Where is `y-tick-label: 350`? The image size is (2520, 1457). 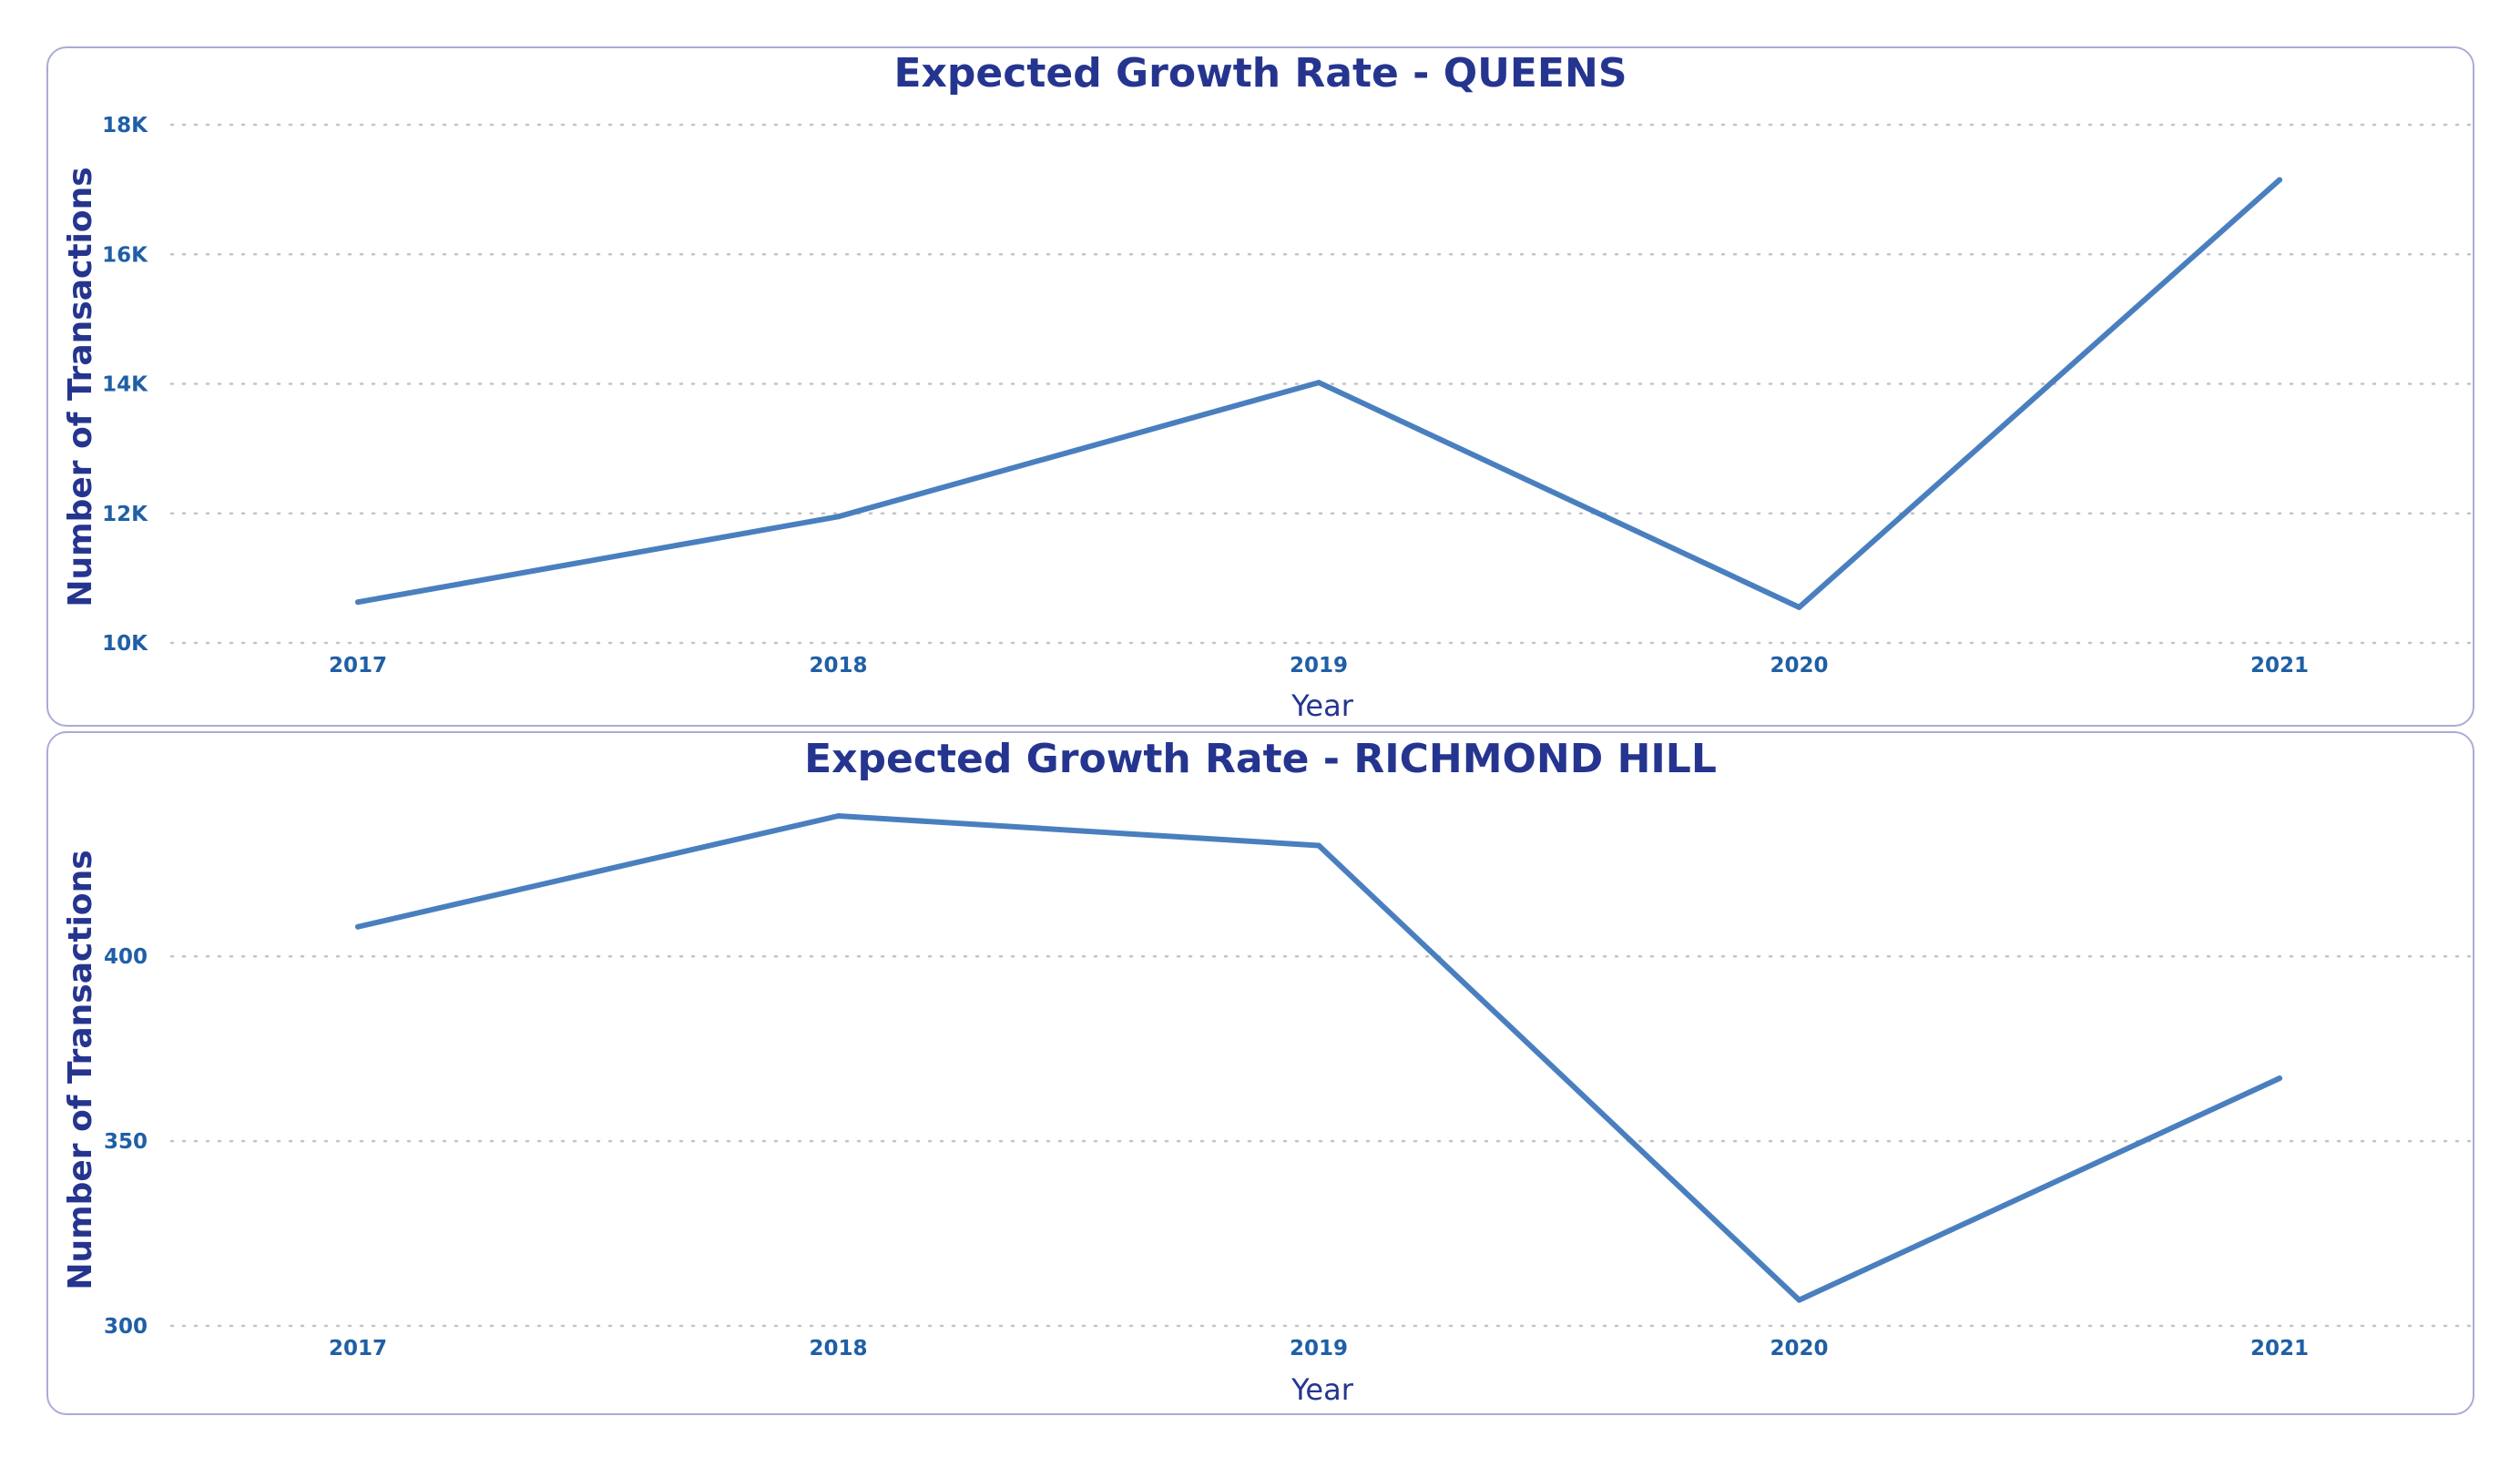 y-tick-label: 350 is located at coordinates (126, 1142).